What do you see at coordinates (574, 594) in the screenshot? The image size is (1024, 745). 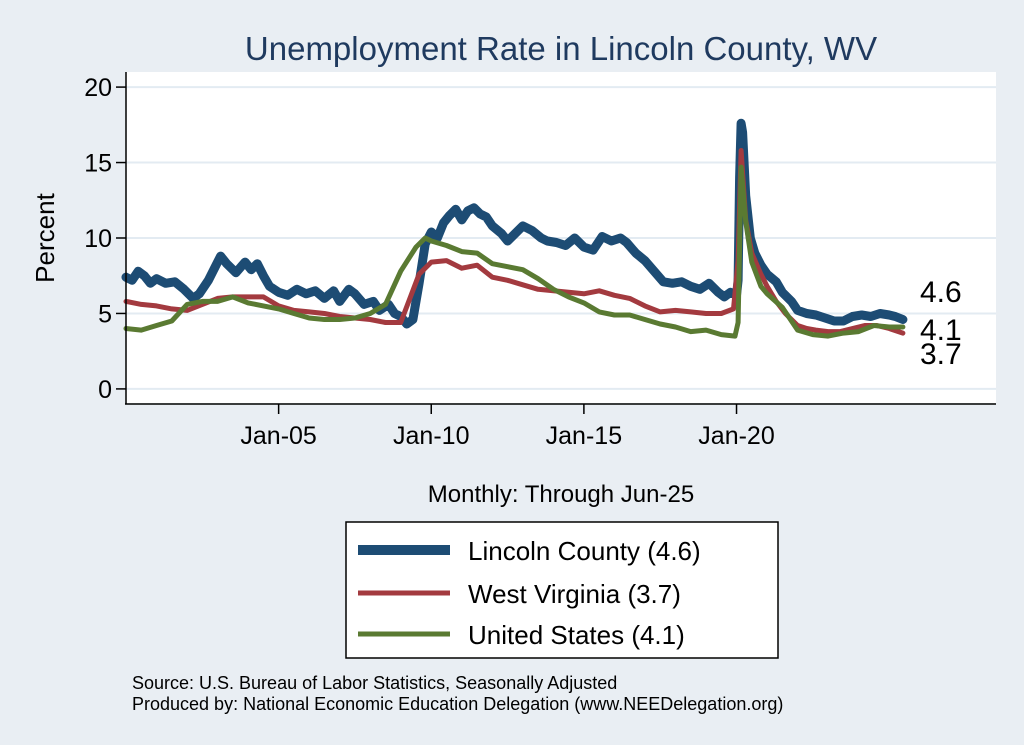 I see `legend-label-west-virginia: West Virginia (3.7)` at bounding box center [574, 594].